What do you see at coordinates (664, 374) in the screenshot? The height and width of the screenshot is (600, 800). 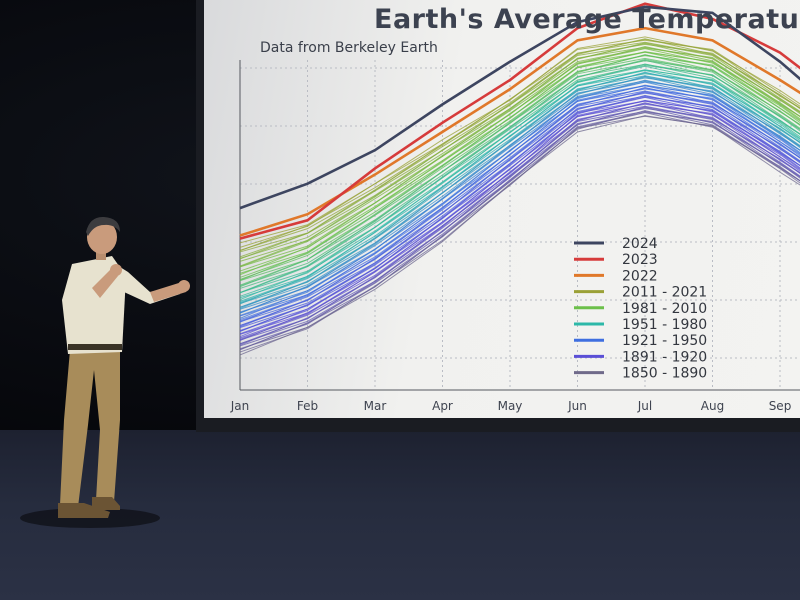 I see `legend-label: 1850 - 1890` at bounding box center [664, 374].